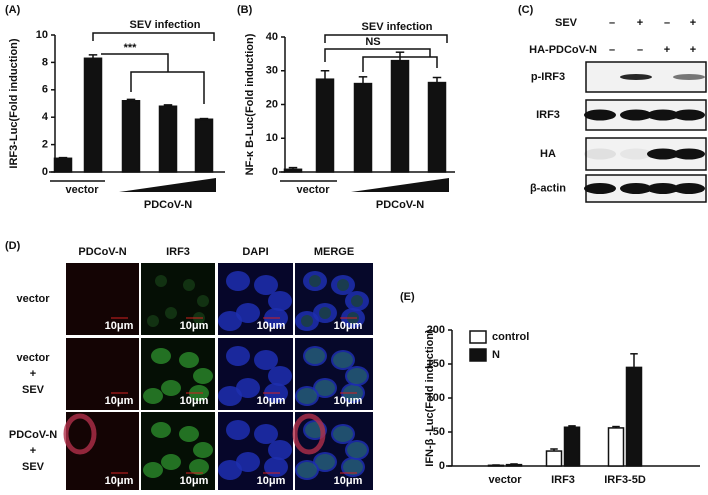 This screenshot has width=708, height=495. Describe the element at coordinates (13, 10) in the screenshot. I see `panel-label: (A)` at that location.